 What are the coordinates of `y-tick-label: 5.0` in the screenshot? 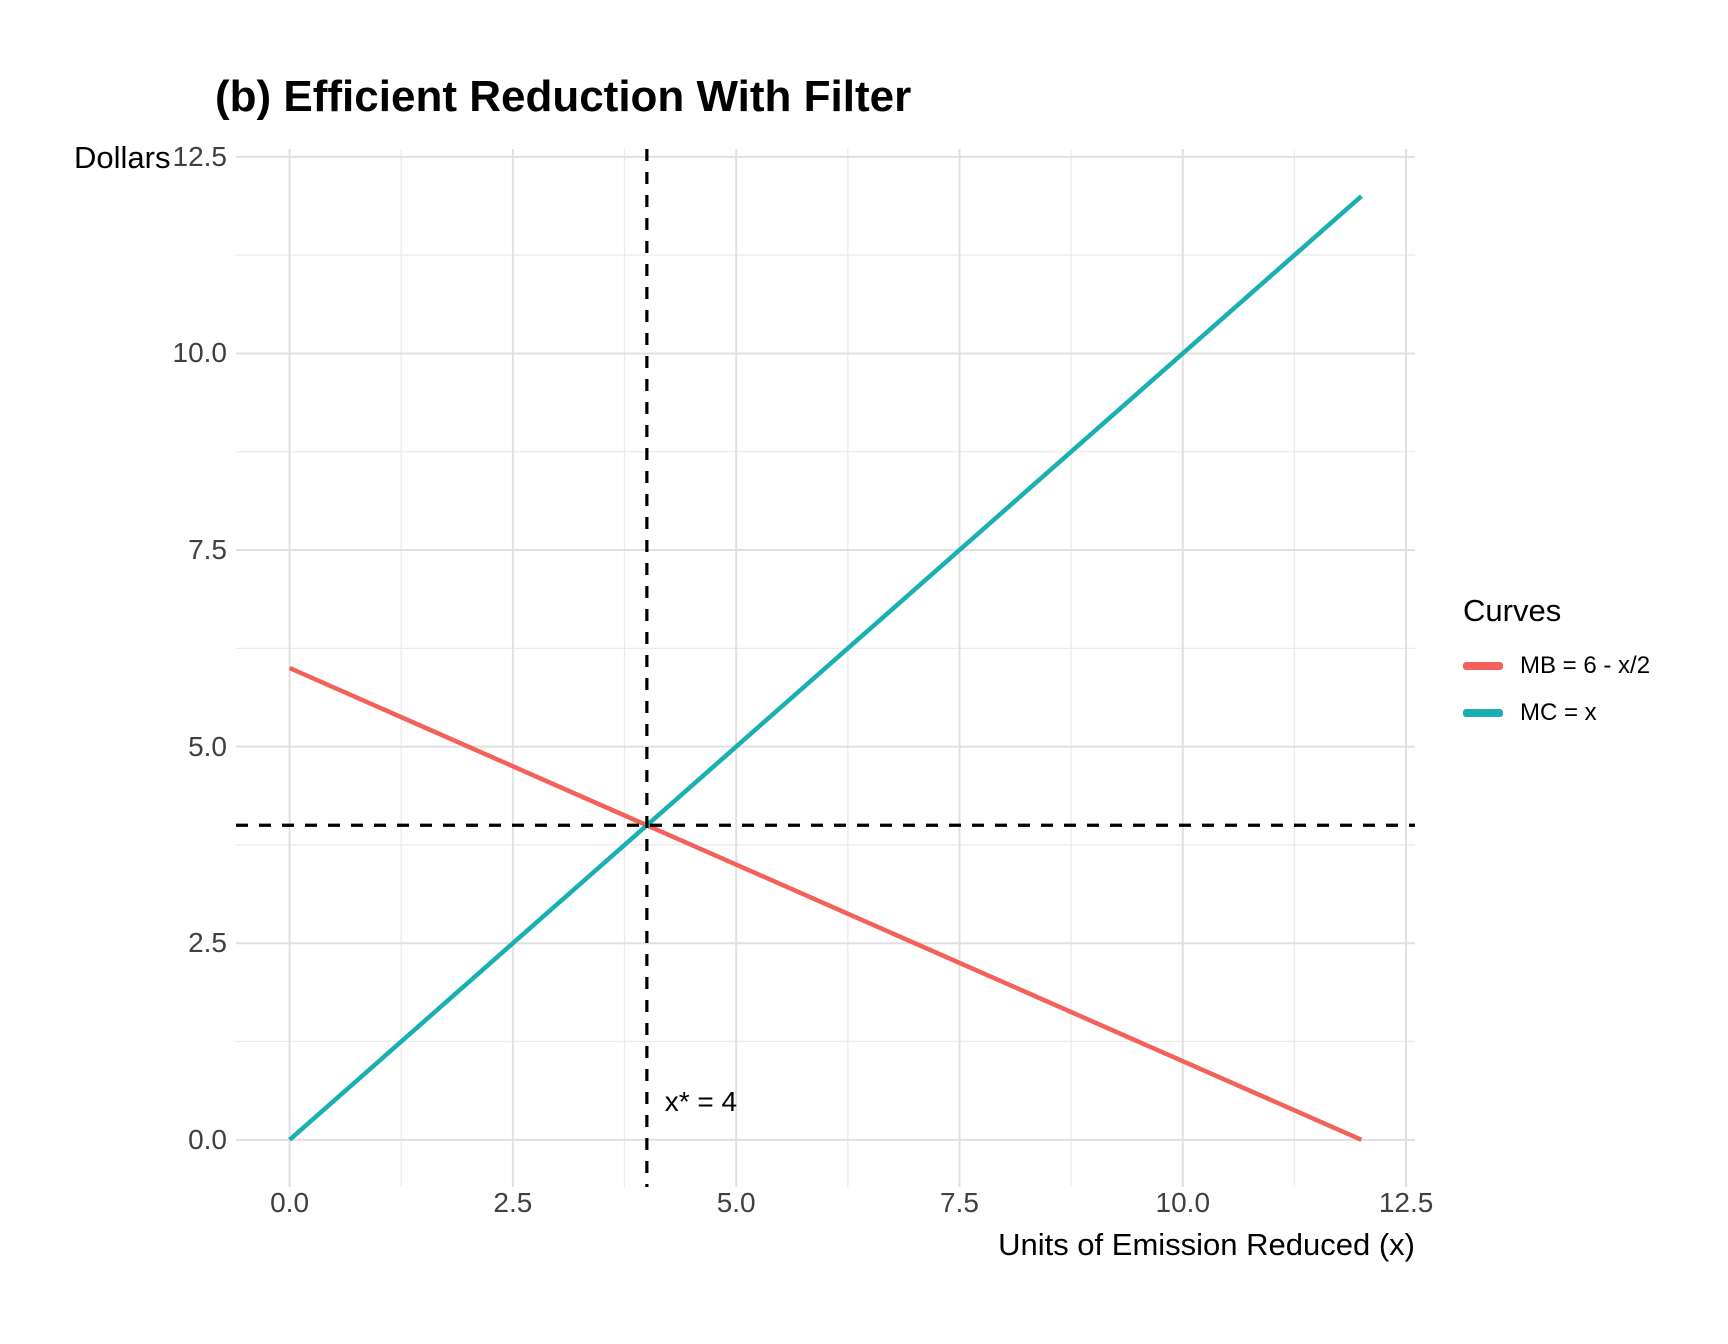 It's located at (207, 746).